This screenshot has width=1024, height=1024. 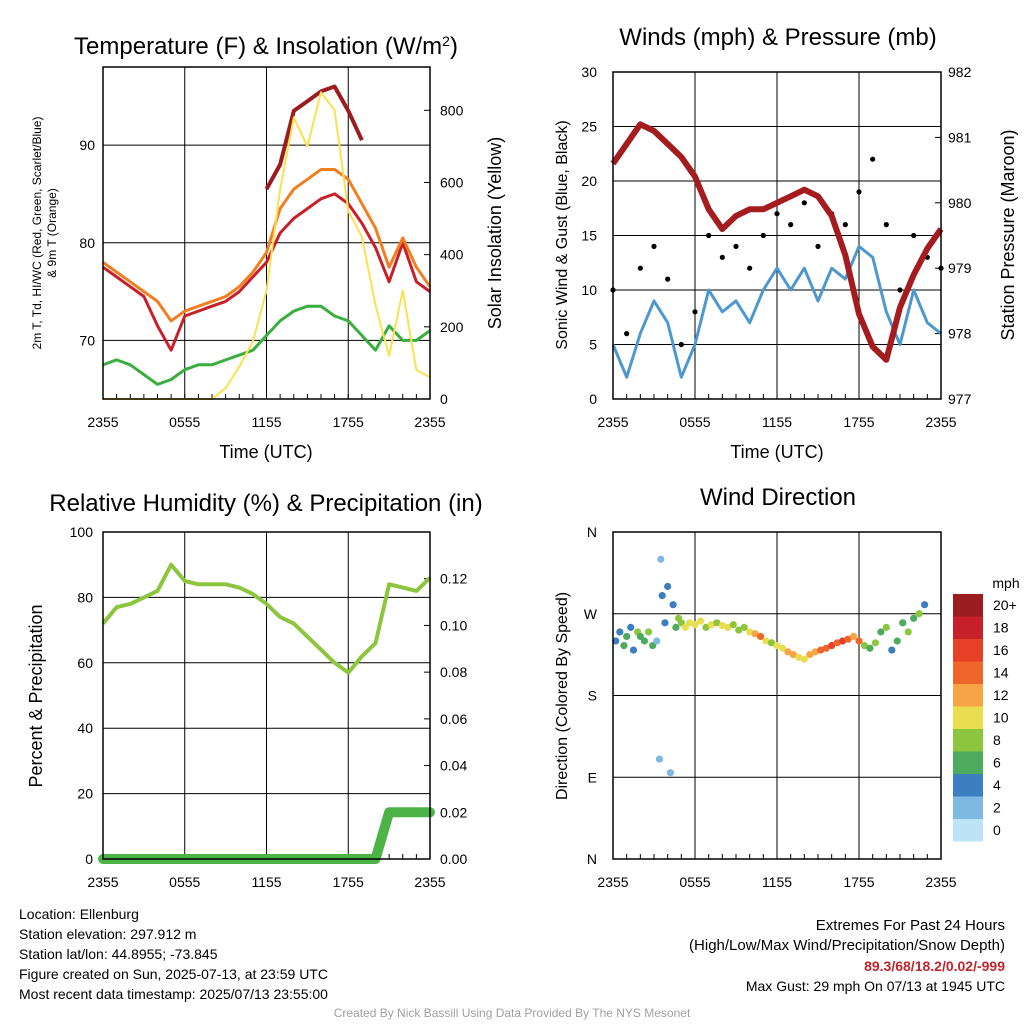 I want to click on series-line-dew-point, so click(x=266, y=345).